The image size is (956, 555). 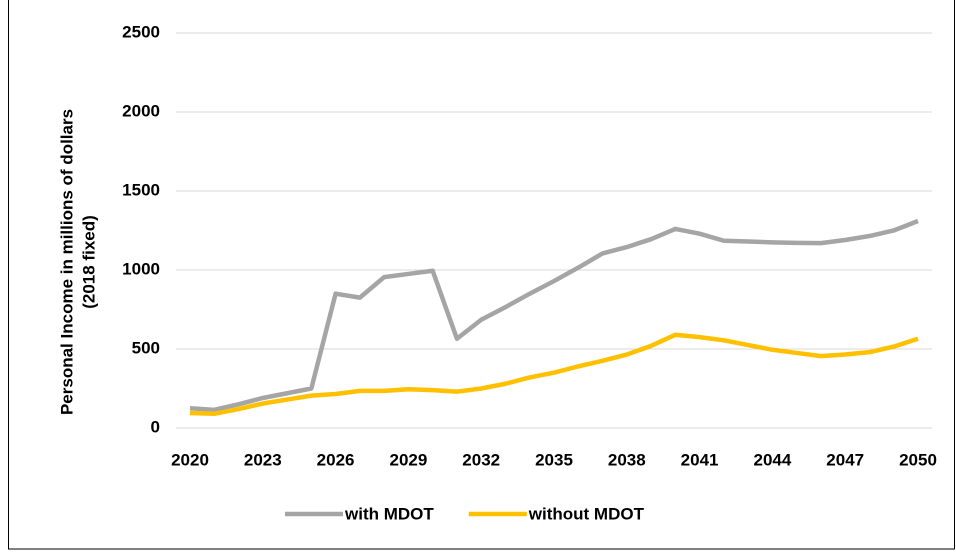 I want to click on x-tick-label: 2038, so click(x=627, y=459).